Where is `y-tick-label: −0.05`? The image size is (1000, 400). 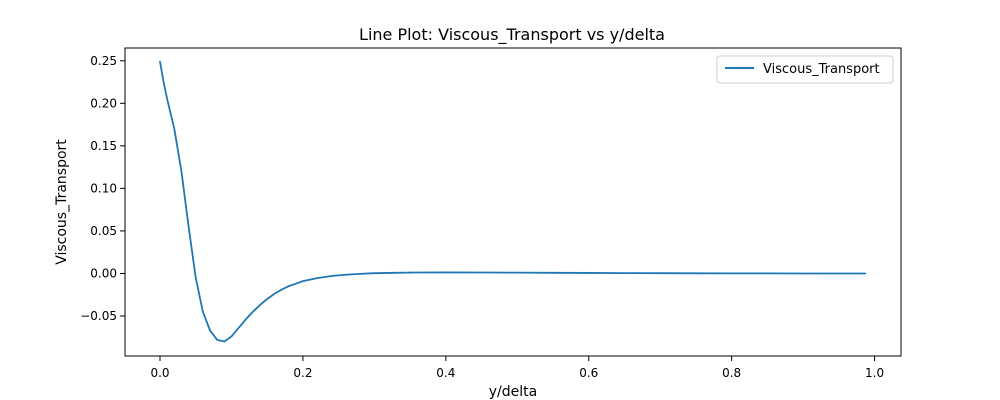 y-tick-label: −0.05 is located at coordinates (98, 316).